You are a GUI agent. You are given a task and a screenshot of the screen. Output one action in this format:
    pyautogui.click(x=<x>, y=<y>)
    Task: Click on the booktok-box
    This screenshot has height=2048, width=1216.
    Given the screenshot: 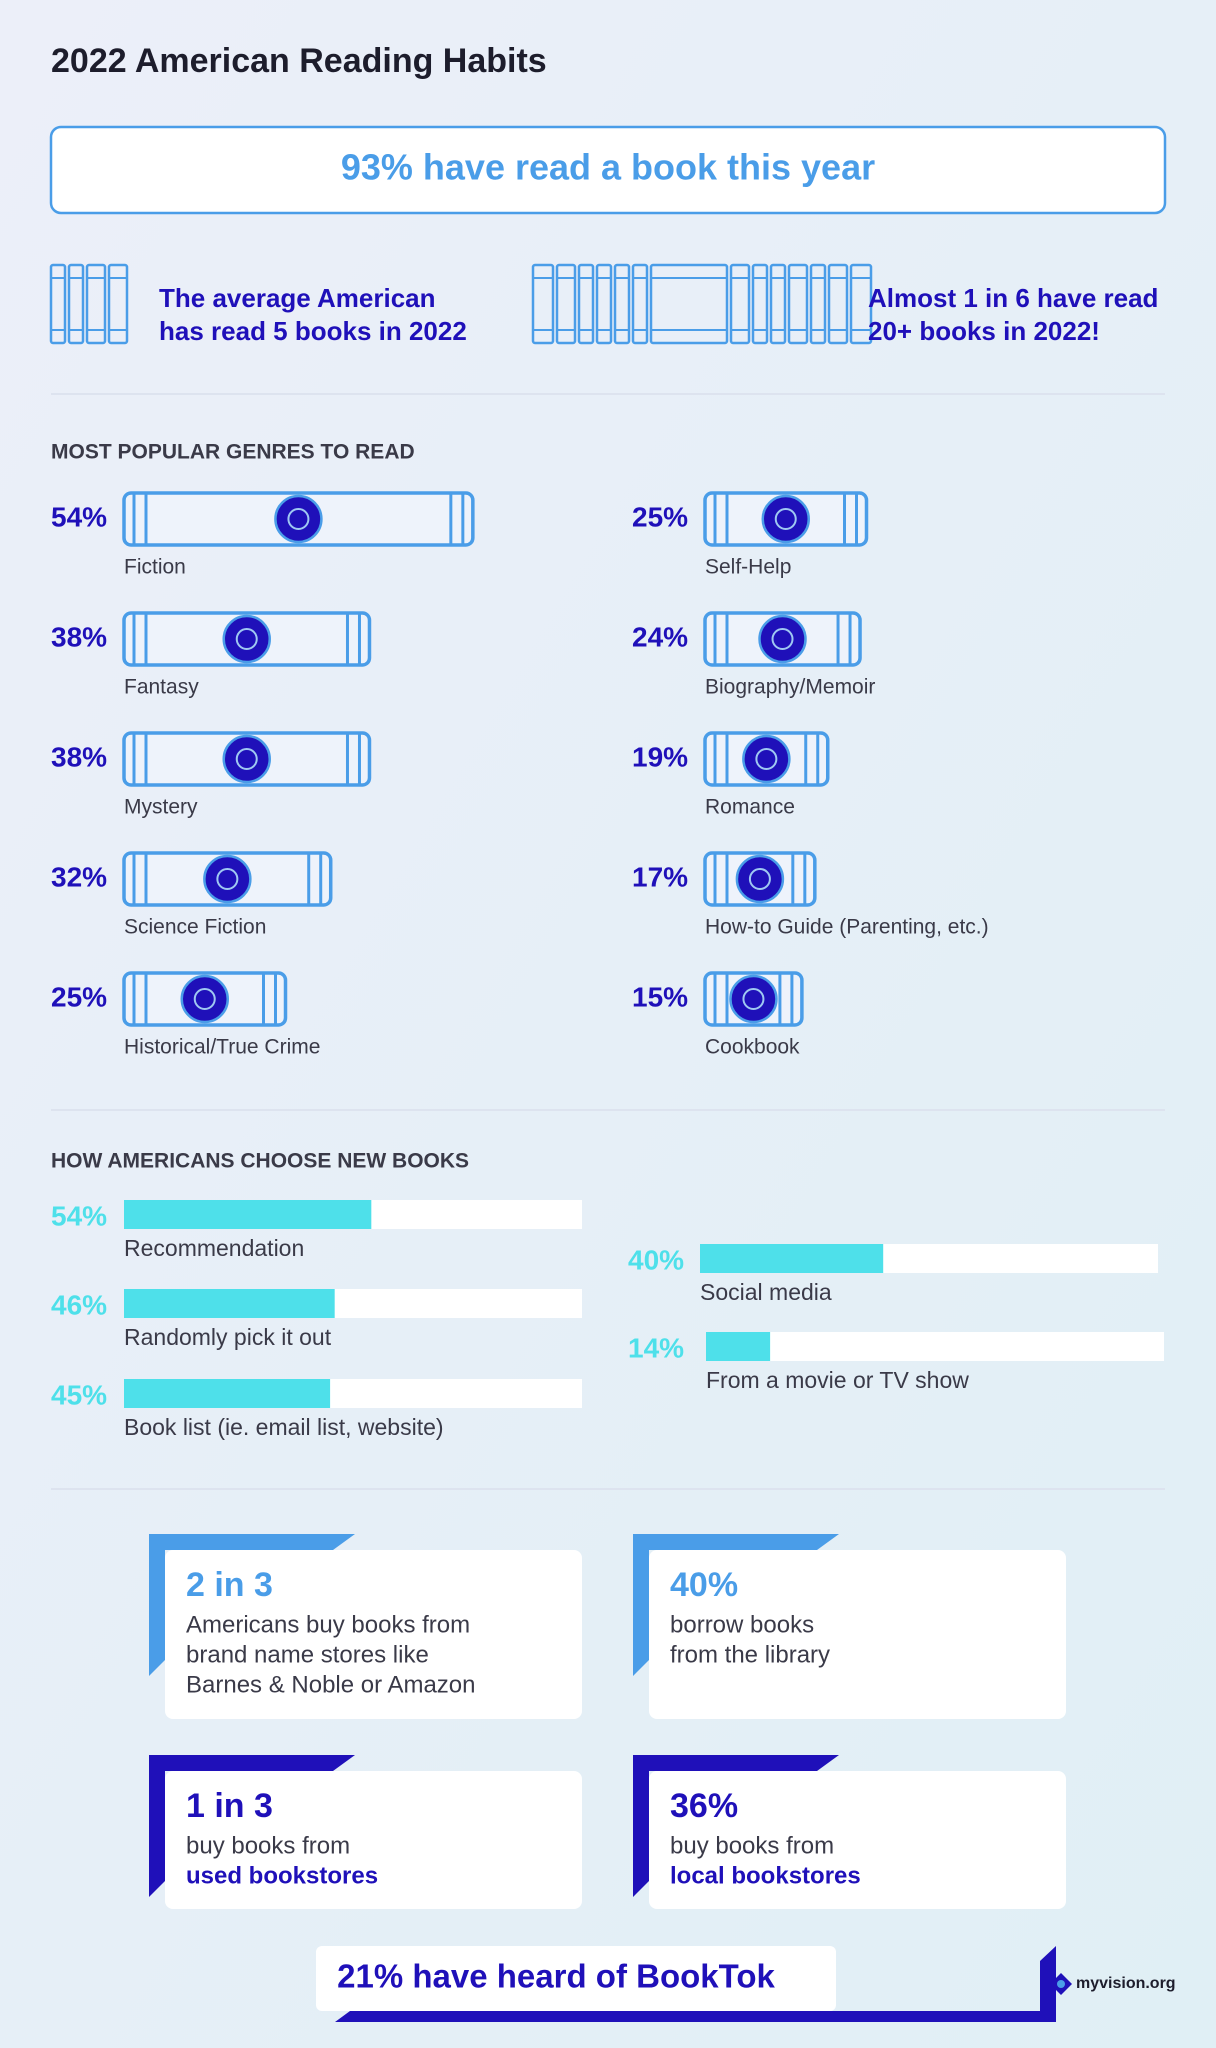 What is the action you would take?
    pyautogui.click(x=576, y=1978)
    